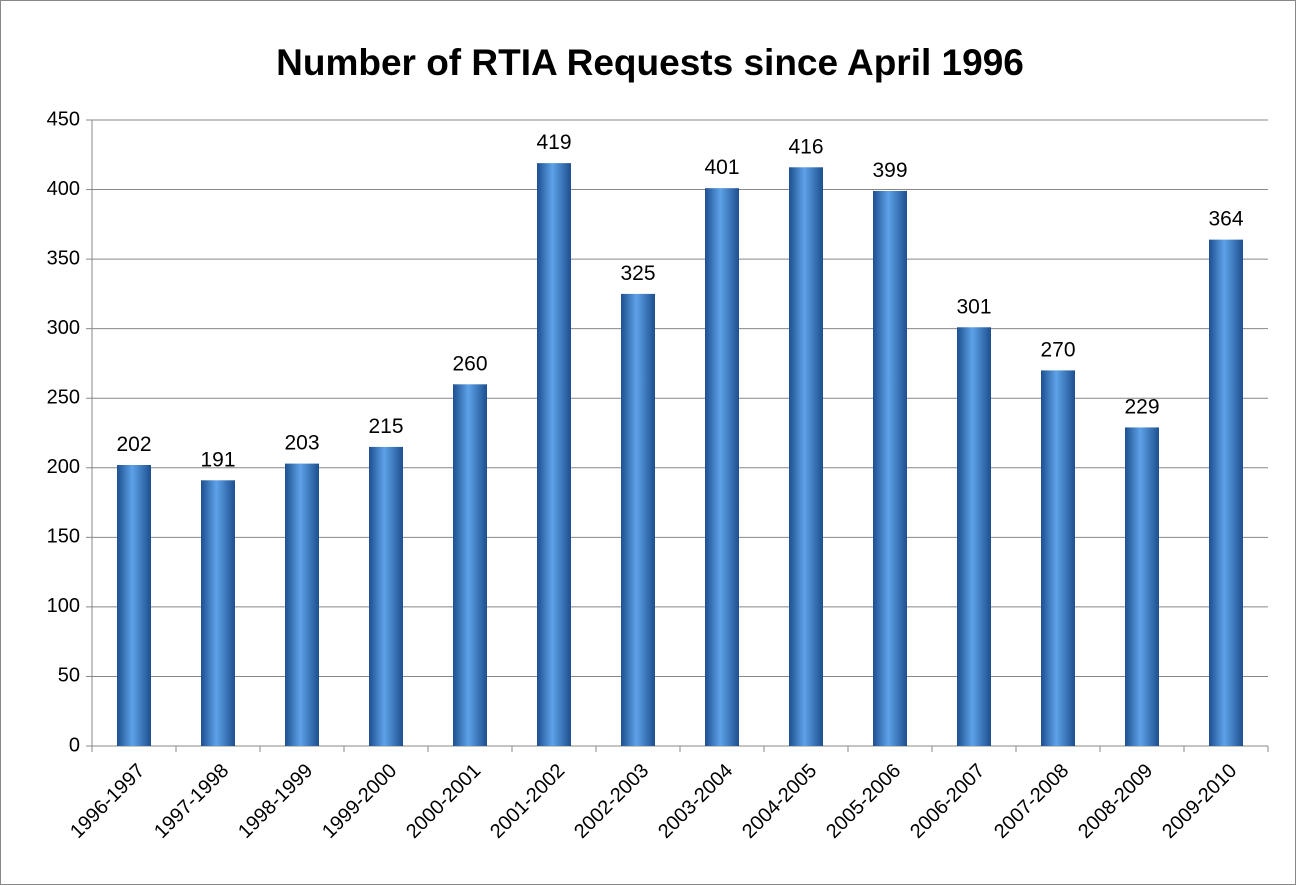 The image size is (1297, 886). What do you see at coordinates (650, 62) in the screenshot?
I see `chart-title: Number of RTIA Requests since April 1996` at bounding box center [650, 62].